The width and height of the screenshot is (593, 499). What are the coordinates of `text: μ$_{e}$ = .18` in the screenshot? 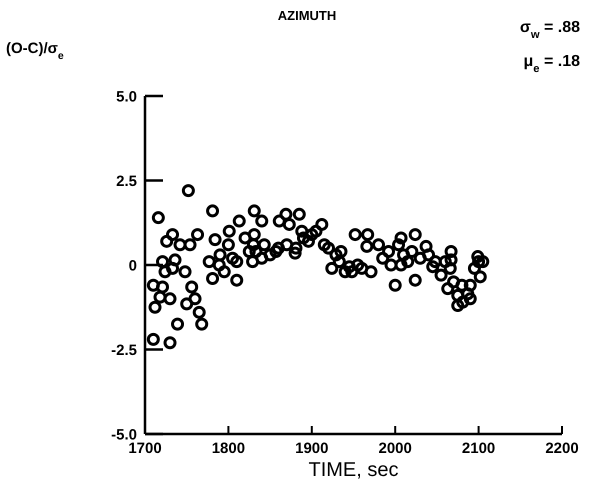 It's located at (551, 64).